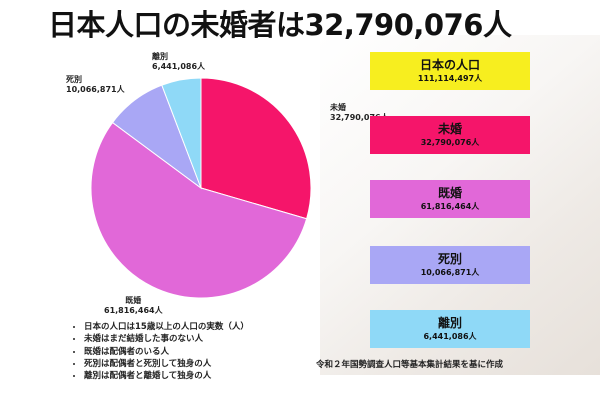  I want to click on pie-slice-unmarried, so click(256, 148).